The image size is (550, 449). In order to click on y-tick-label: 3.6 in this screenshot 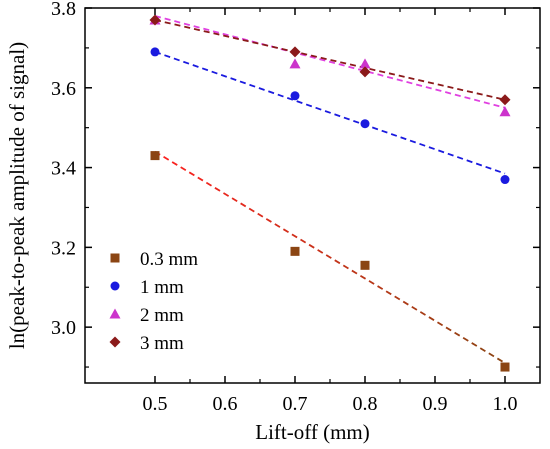, I will do `click(63, 89)`.